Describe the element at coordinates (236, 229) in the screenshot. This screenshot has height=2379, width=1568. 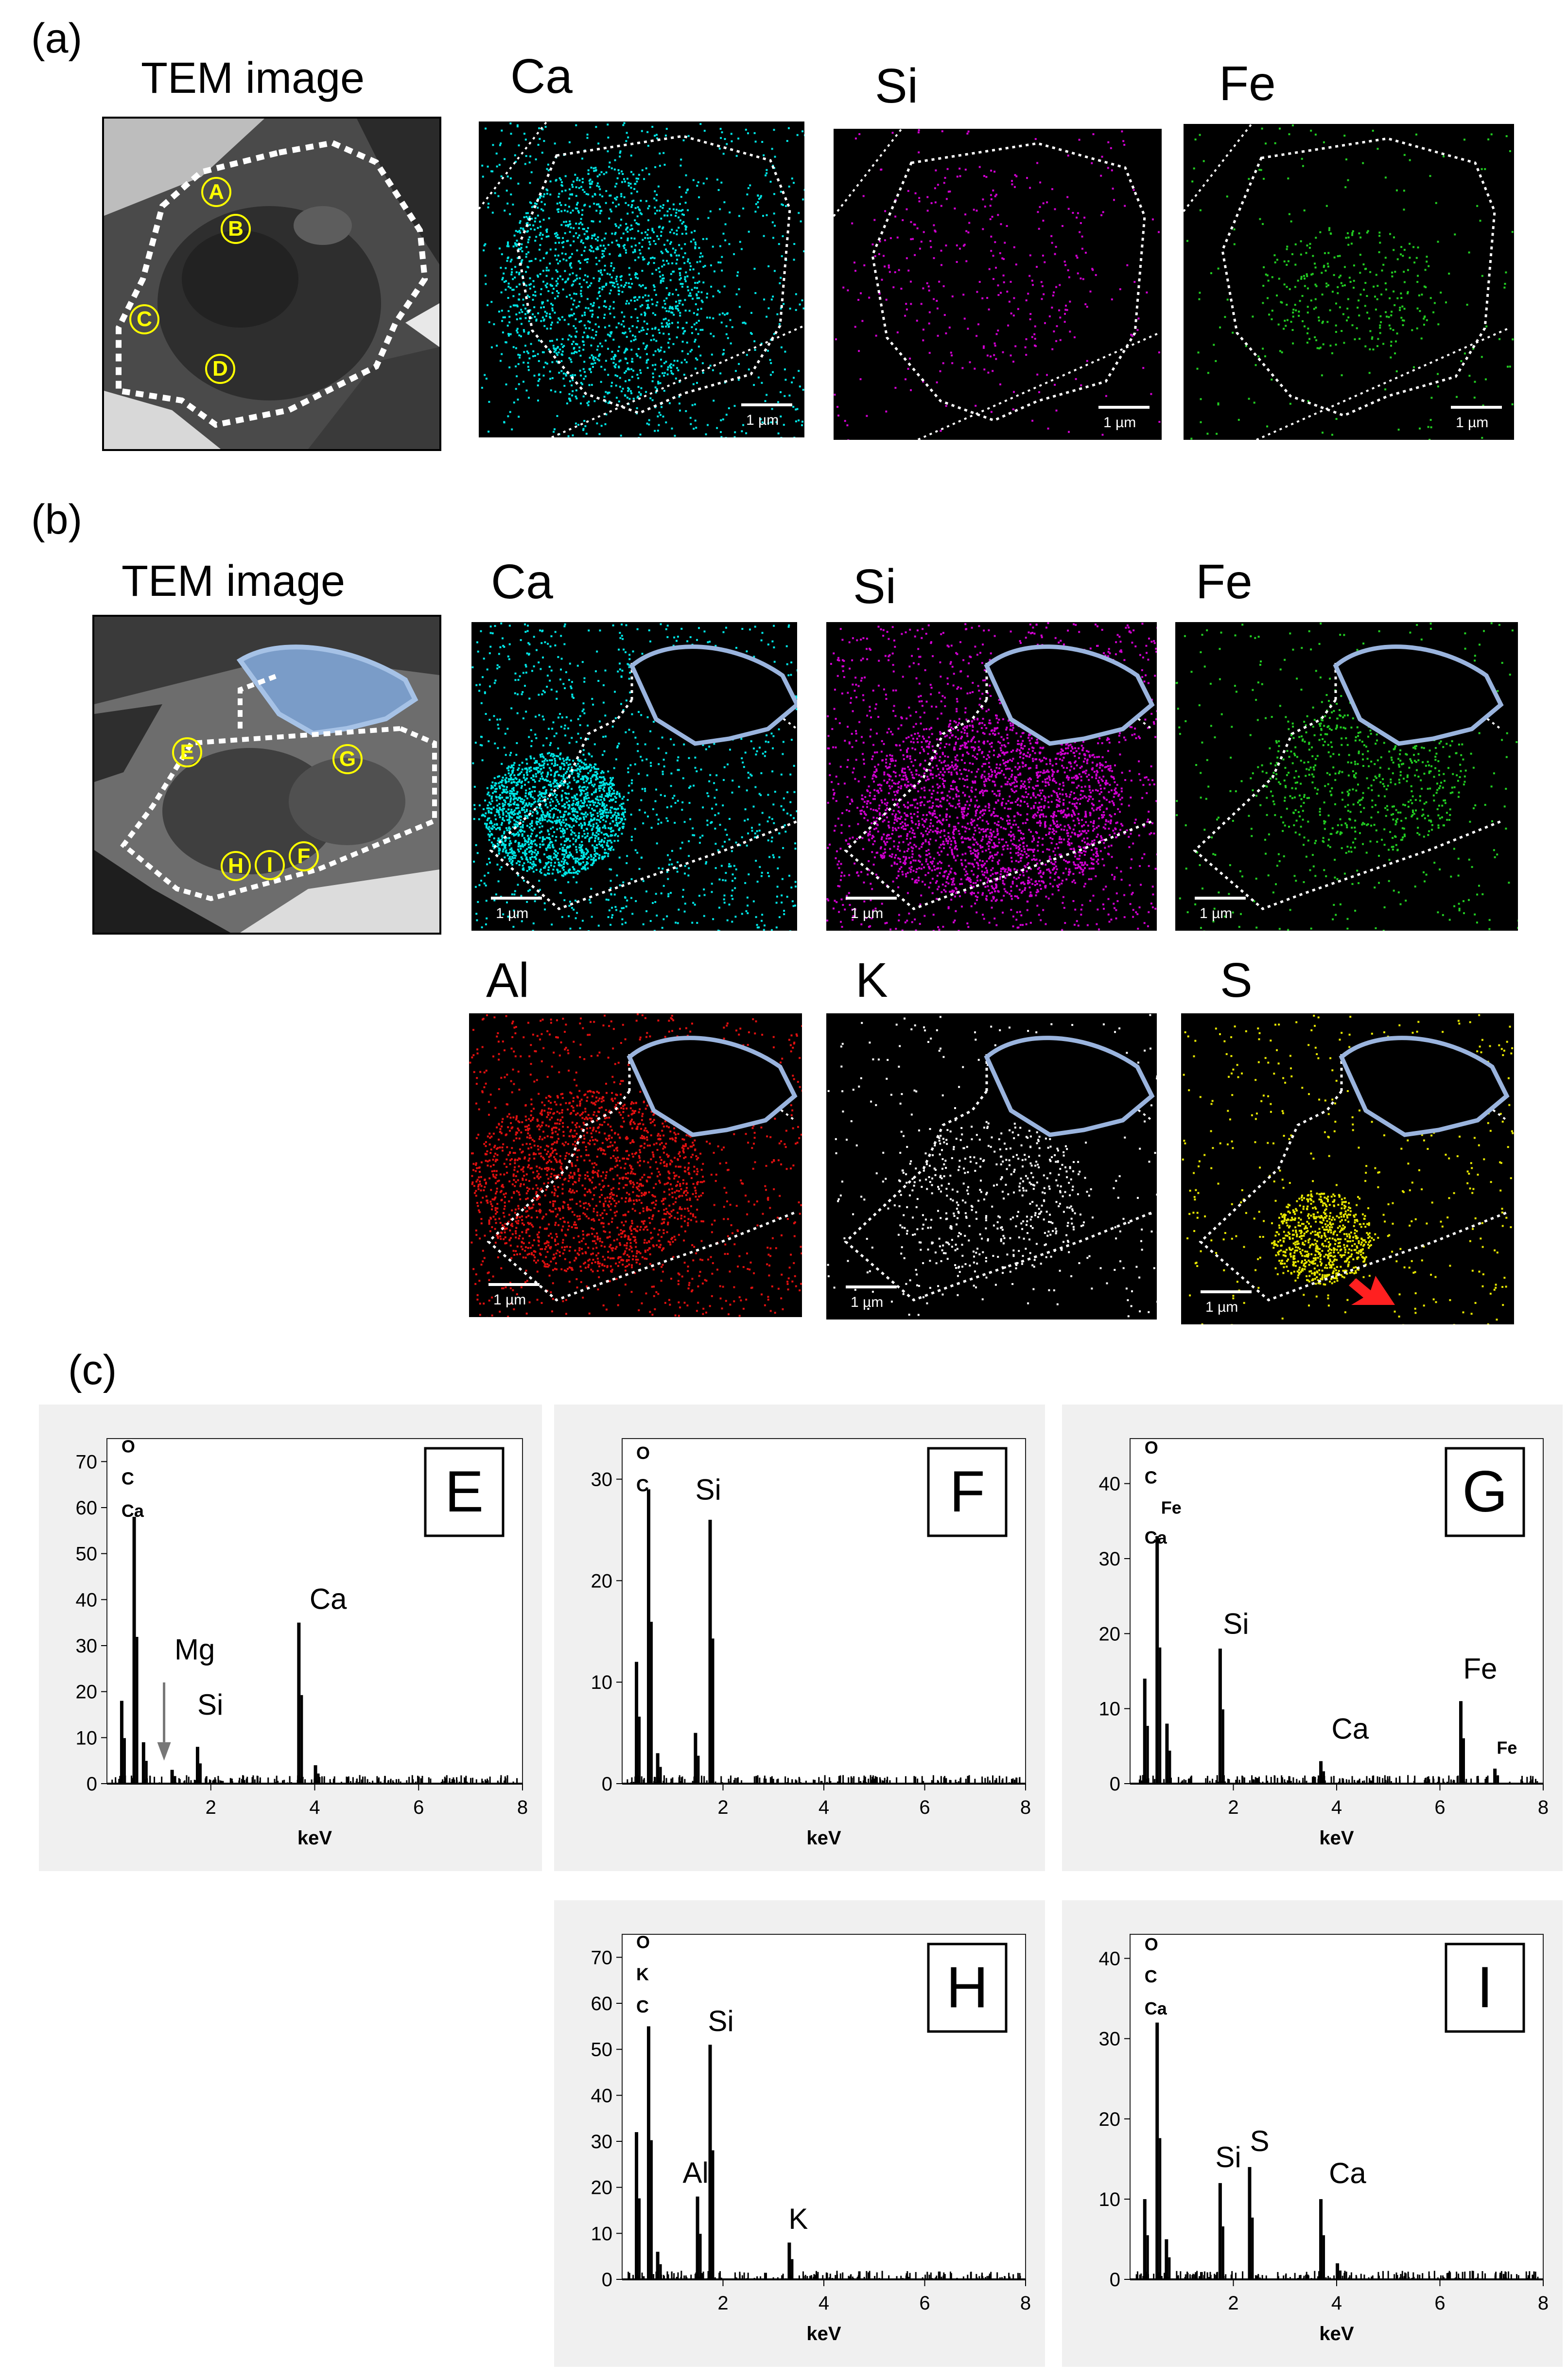
I see `spot-B: B` at that location.